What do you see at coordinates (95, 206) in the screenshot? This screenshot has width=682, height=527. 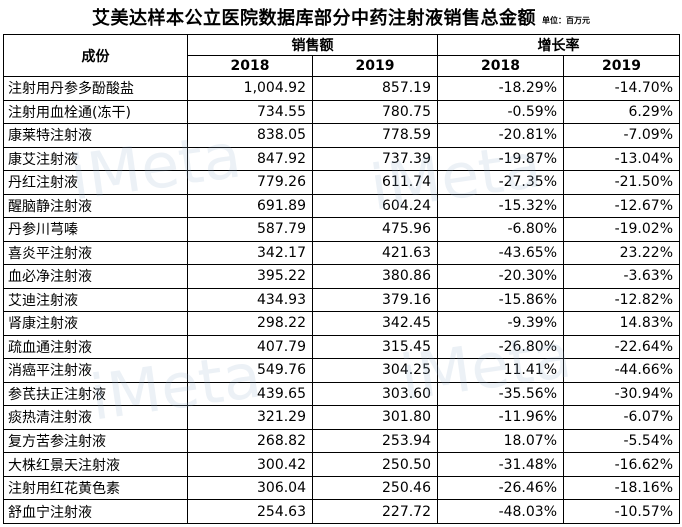 I see `product-name-cell: 醒脑静注射液` at bounding box center [95, 206].